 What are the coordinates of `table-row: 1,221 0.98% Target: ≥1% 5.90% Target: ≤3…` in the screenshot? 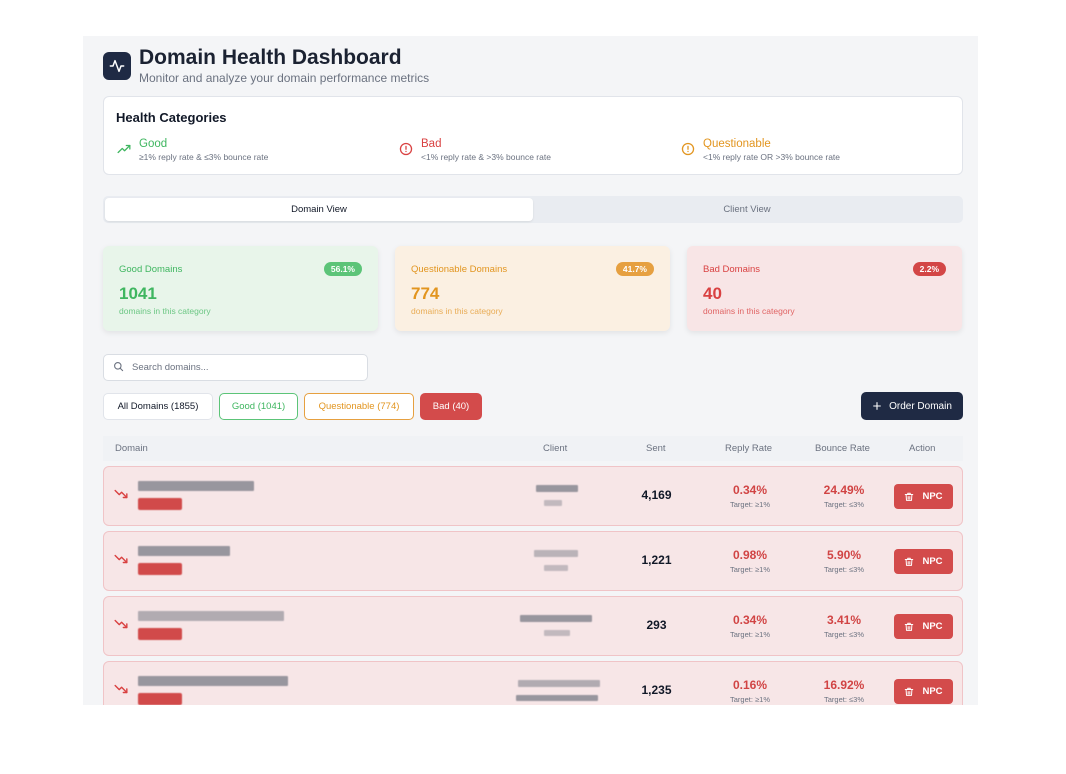 It's located at (533, 561).